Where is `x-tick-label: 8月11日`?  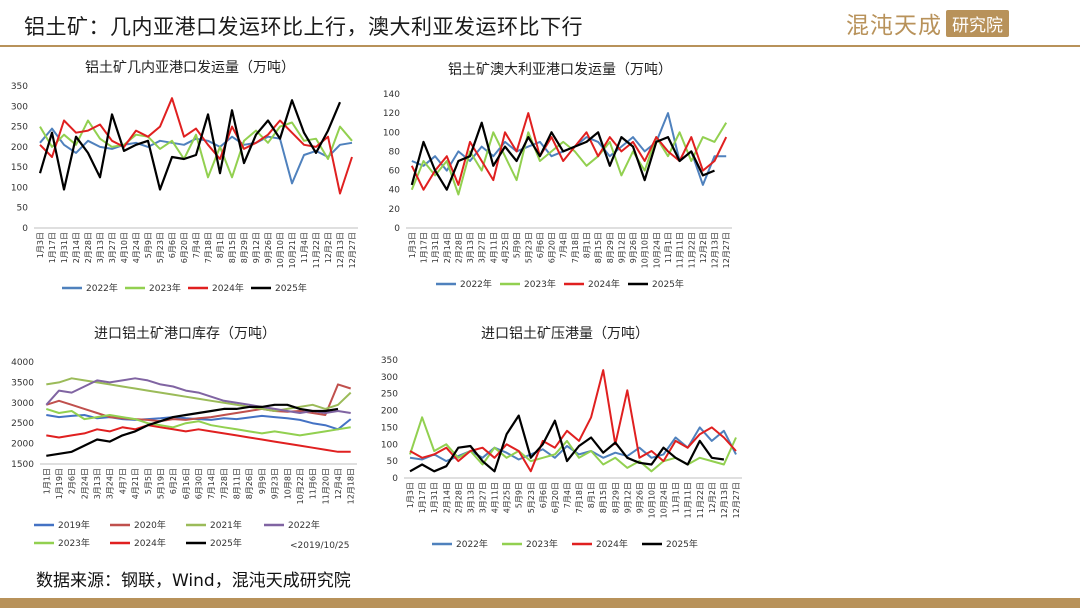
x-tick-label: 8月11日 is located at coordinates (237, 483).